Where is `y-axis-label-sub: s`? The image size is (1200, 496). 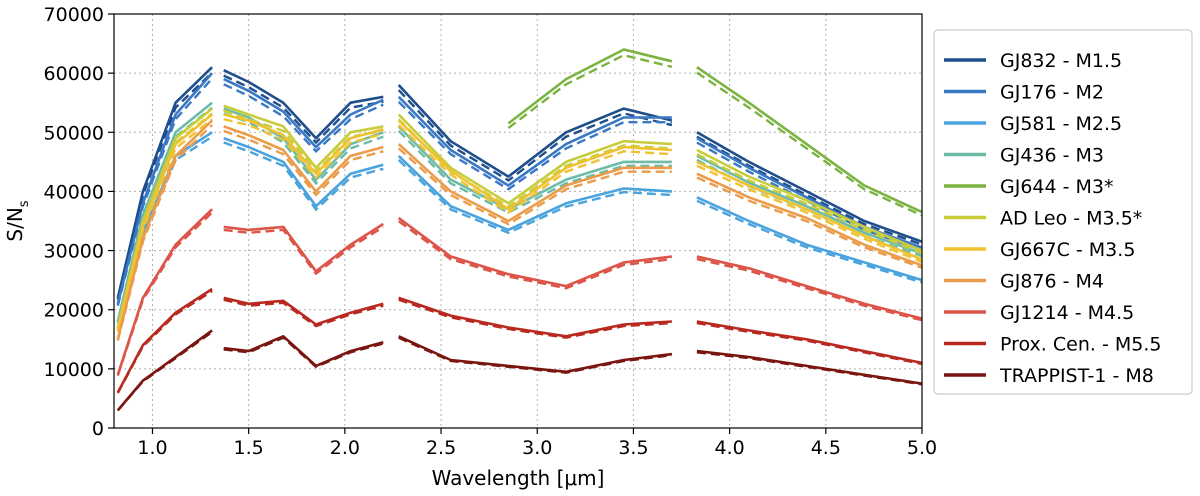 y-axis-label-sub: s is located at coordinates (24, 203).